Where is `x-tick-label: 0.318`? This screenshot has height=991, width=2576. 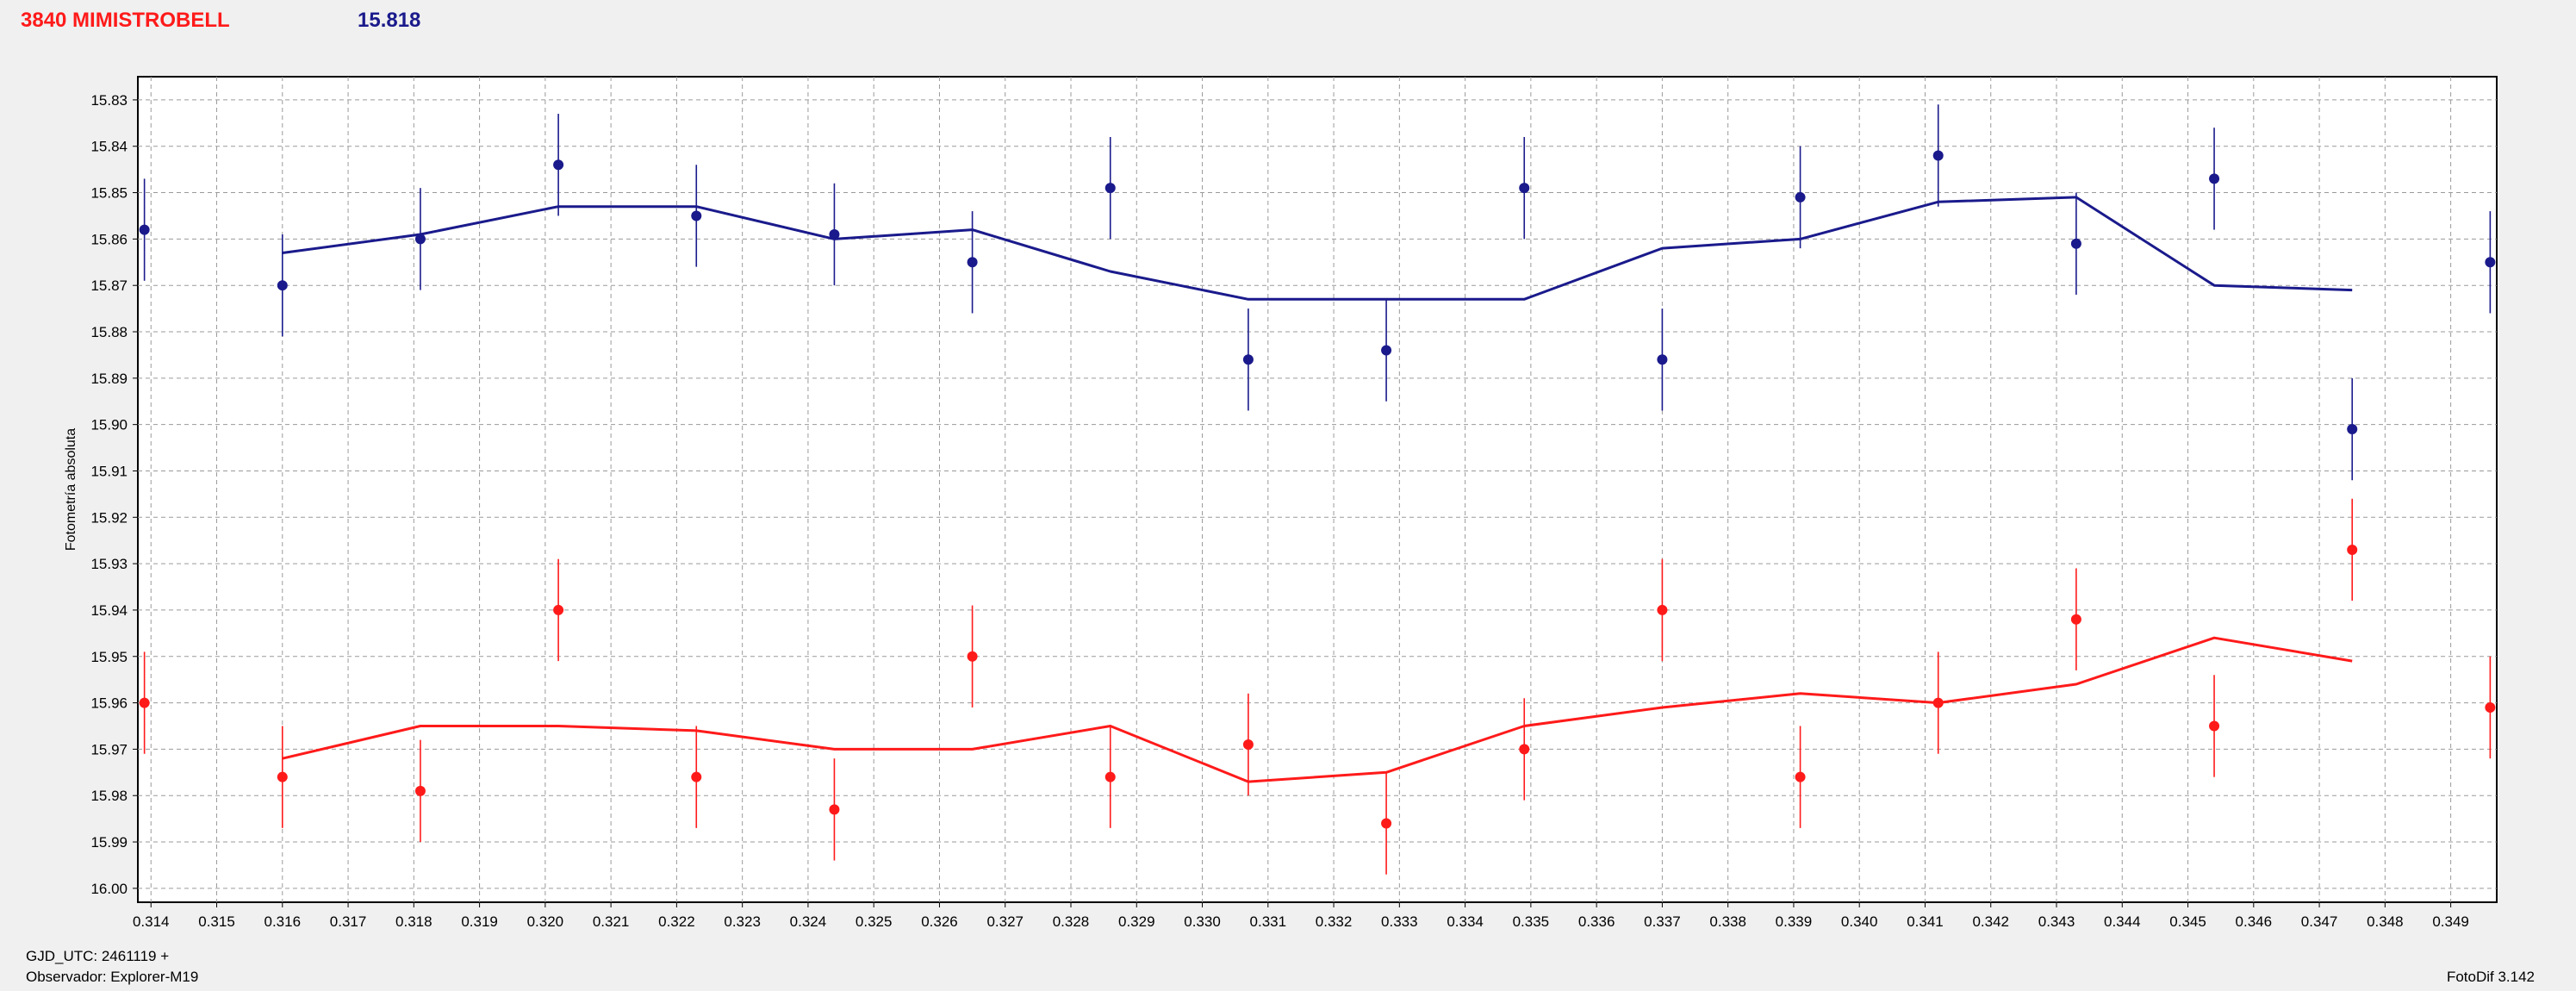
x-tick-label: 0.318 is located at coordinates (414, 921).